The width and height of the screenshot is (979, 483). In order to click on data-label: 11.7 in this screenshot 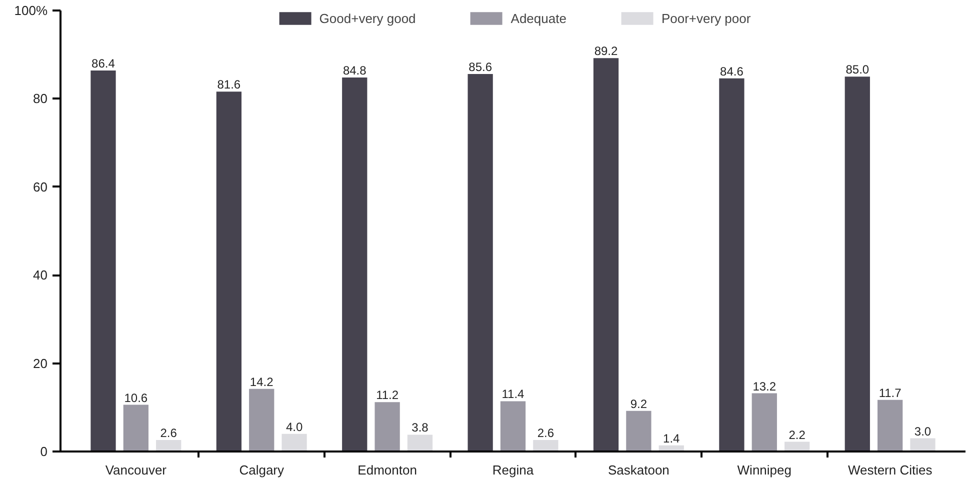, I will do `click(890, 393)`.